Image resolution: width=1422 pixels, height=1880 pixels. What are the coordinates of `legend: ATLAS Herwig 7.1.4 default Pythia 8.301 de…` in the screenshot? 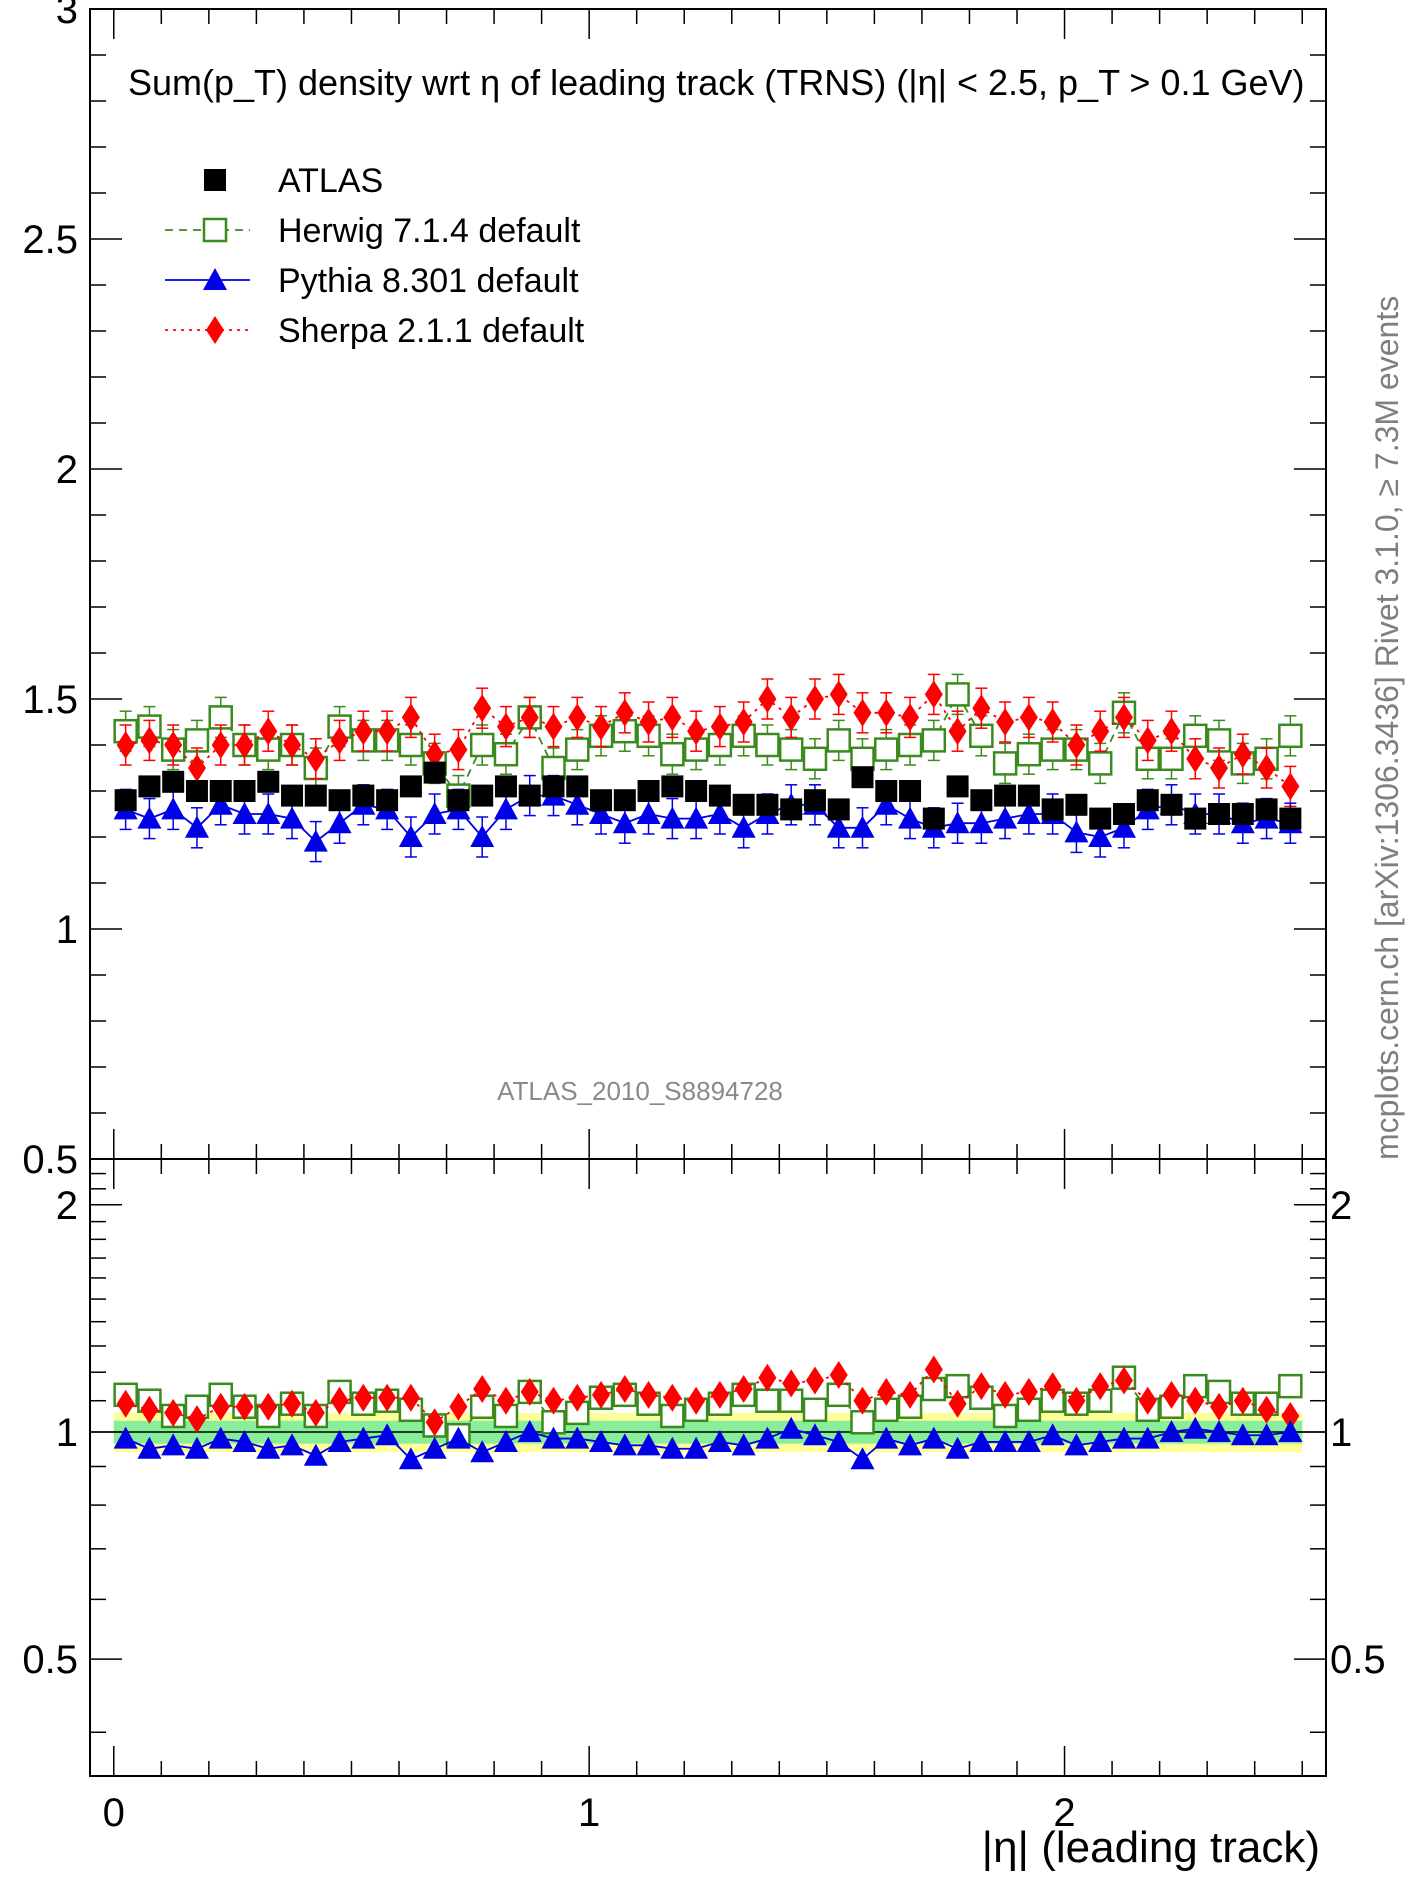 It's located at (375, 256).